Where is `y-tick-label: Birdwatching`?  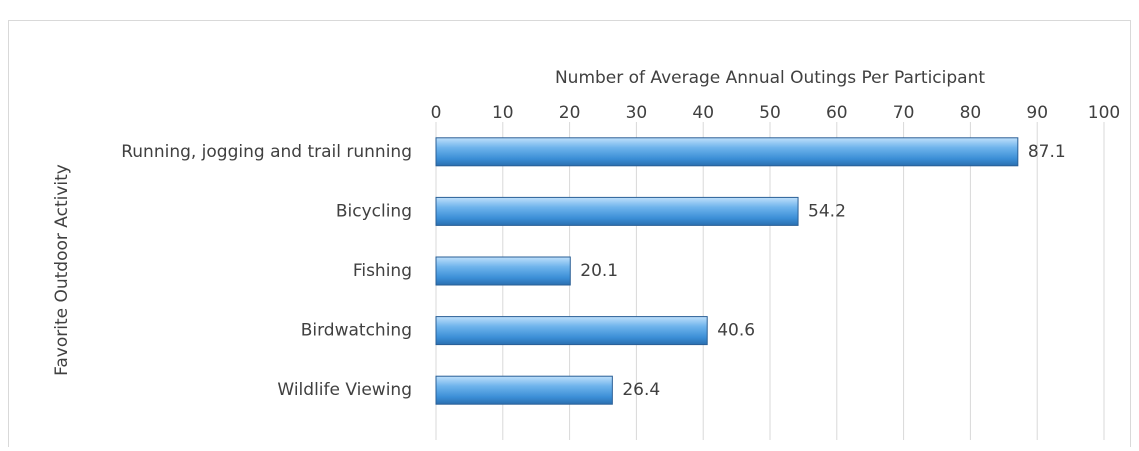 y-tick-label: Birdwatching is located at coordinates (356, 331).